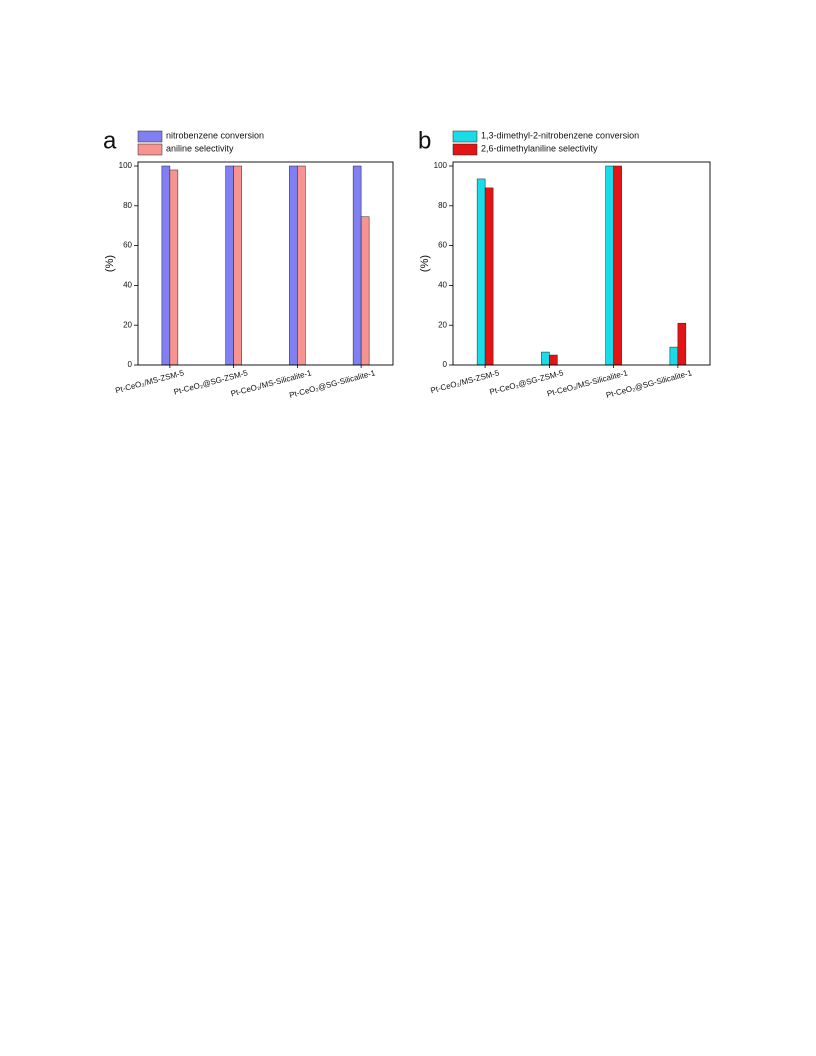  I want to click on legend-label: aniline selectivity, so click(200, 148).